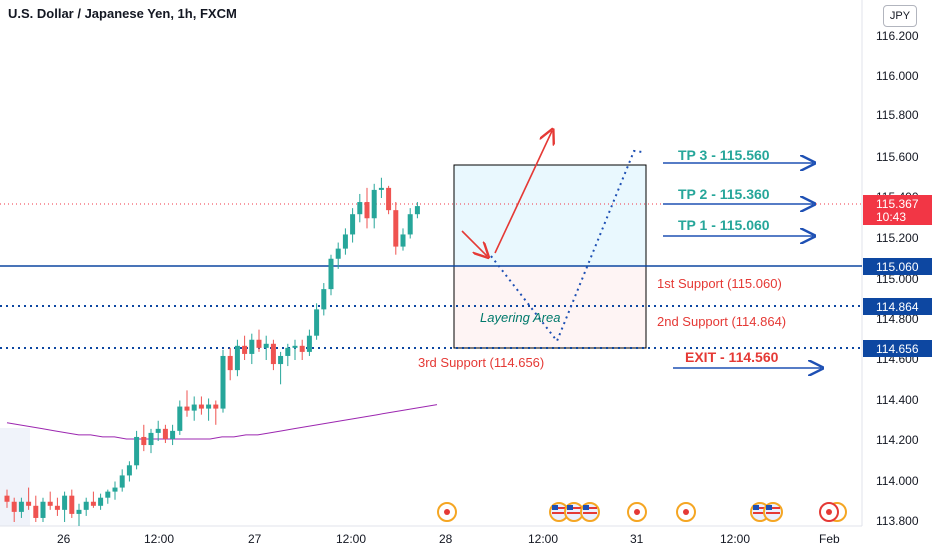 The image size is (932, 555). What do you see at coordinates (900, 16) in the screenshot?
I see `currency-button: JPY` at bounding box center [900, 16].